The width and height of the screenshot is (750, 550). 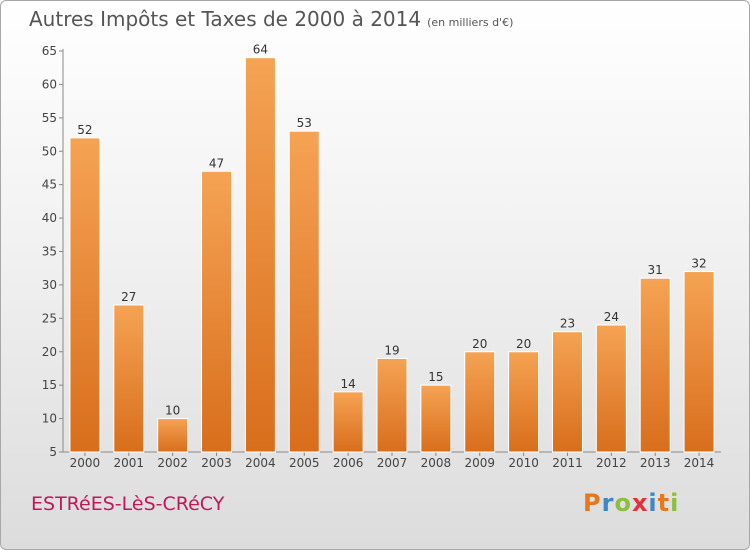 What do you see at coordinates (85, 295) in the screenshot?
I see `bar-2000` at bounding box center [85, 295].